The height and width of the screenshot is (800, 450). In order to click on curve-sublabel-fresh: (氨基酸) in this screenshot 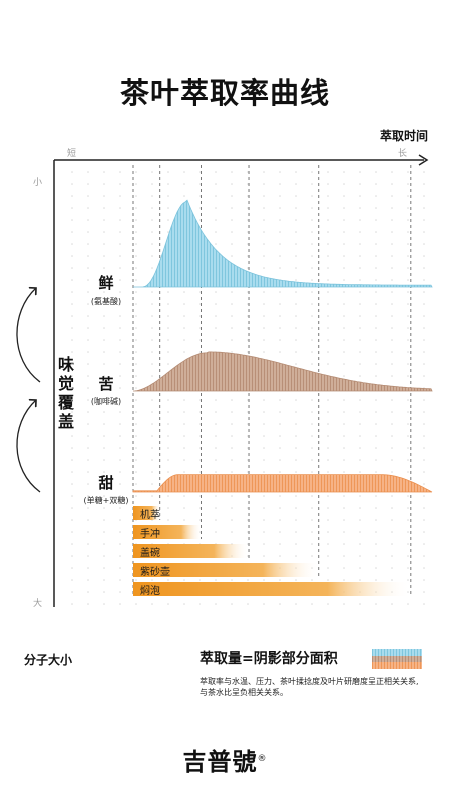, I will do `click(106, 301)`.